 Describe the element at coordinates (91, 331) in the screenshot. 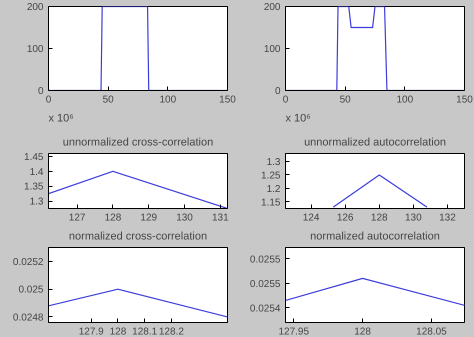

I see `x-tick-label: 127.9` at that location.